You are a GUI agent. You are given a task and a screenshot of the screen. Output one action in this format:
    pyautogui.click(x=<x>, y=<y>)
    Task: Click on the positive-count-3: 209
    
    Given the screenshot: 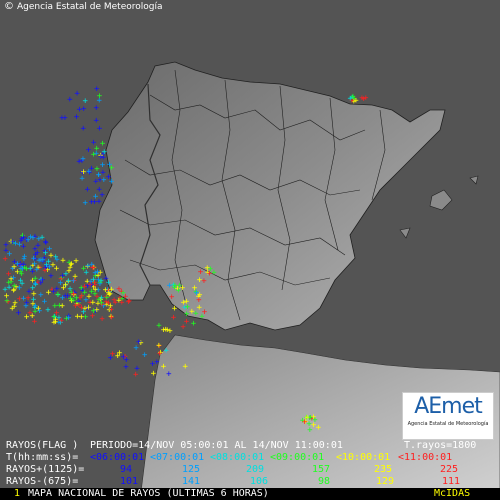 What is the action you would take?
    pyautogui.click(x=255, y=469)
    